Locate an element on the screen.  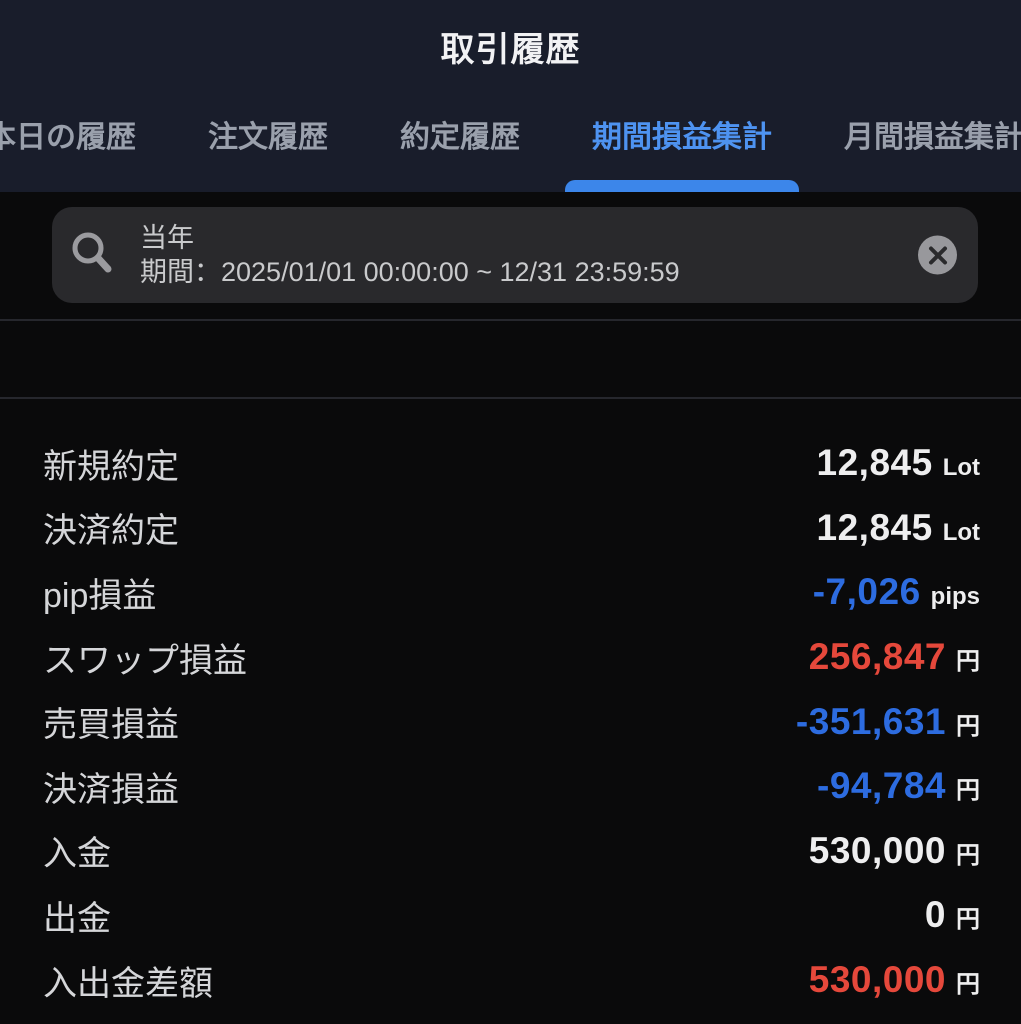
tab: 注文履歴 is located at coordinates (268, 152).